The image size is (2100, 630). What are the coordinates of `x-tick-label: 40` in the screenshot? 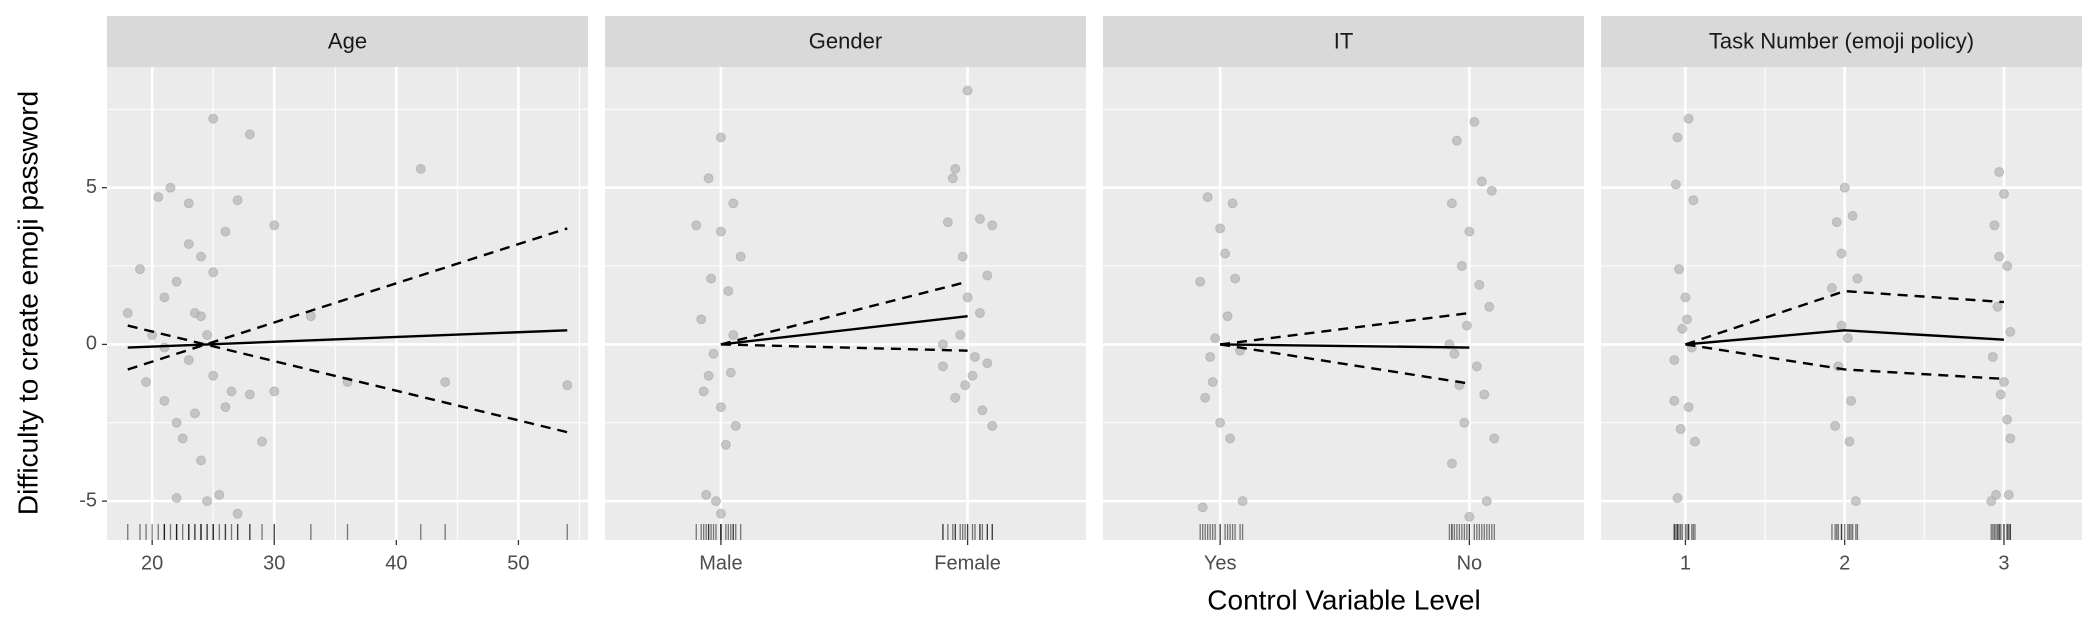 It's located at (396, 563).